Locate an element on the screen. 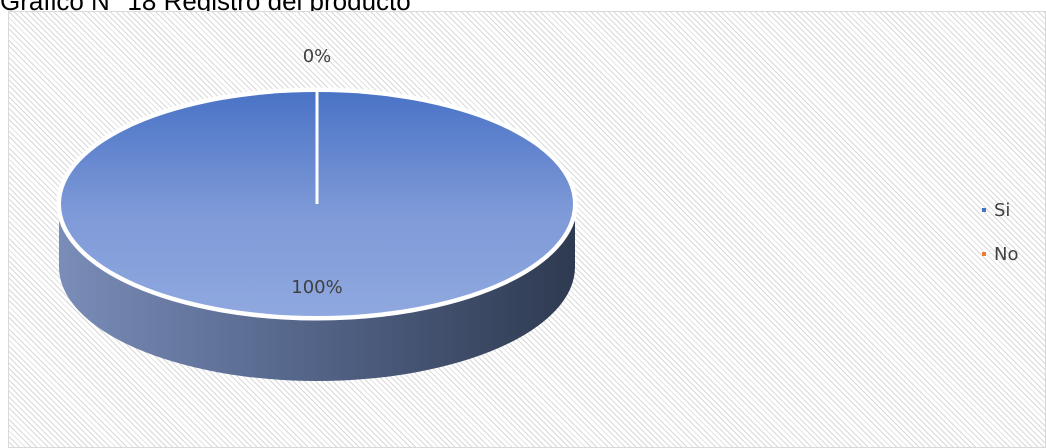  legend-item-si: Si is located at coordinates (1000, 210).